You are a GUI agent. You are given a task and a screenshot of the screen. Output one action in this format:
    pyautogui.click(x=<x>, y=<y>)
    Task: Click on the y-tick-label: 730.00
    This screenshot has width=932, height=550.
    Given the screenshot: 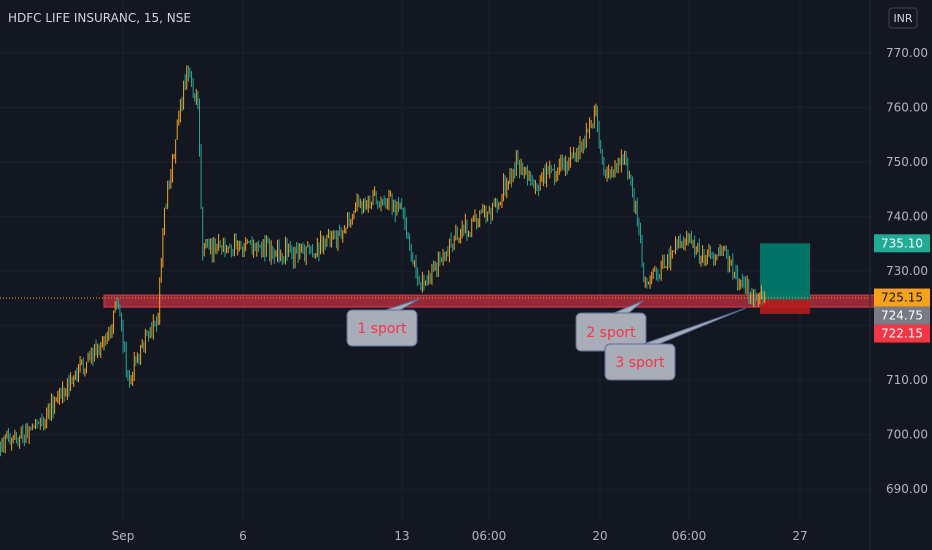 What is the action you would take?
    pyautogui.click(x=907, y=271)
    